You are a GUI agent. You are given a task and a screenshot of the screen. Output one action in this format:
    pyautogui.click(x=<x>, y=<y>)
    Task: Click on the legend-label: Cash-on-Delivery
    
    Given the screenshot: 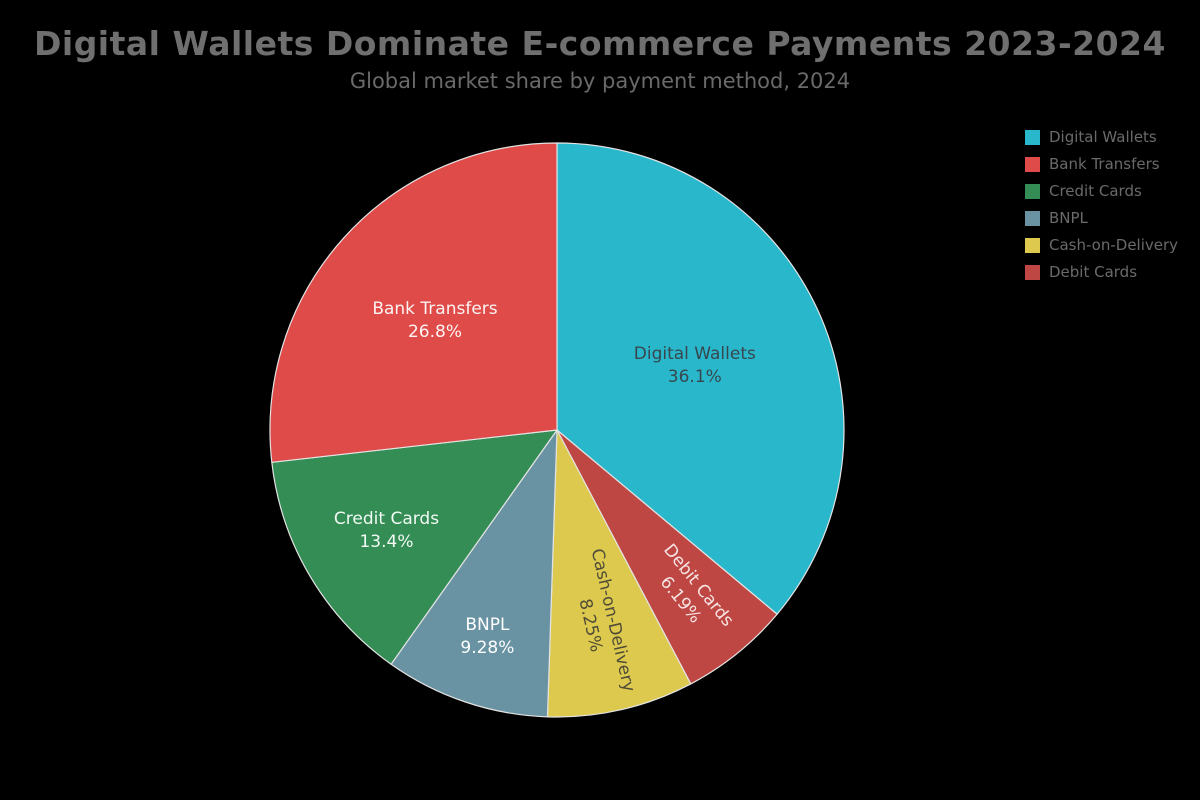 What is the action you would take?
    pyautogui.click(x=1114, y=245)
    